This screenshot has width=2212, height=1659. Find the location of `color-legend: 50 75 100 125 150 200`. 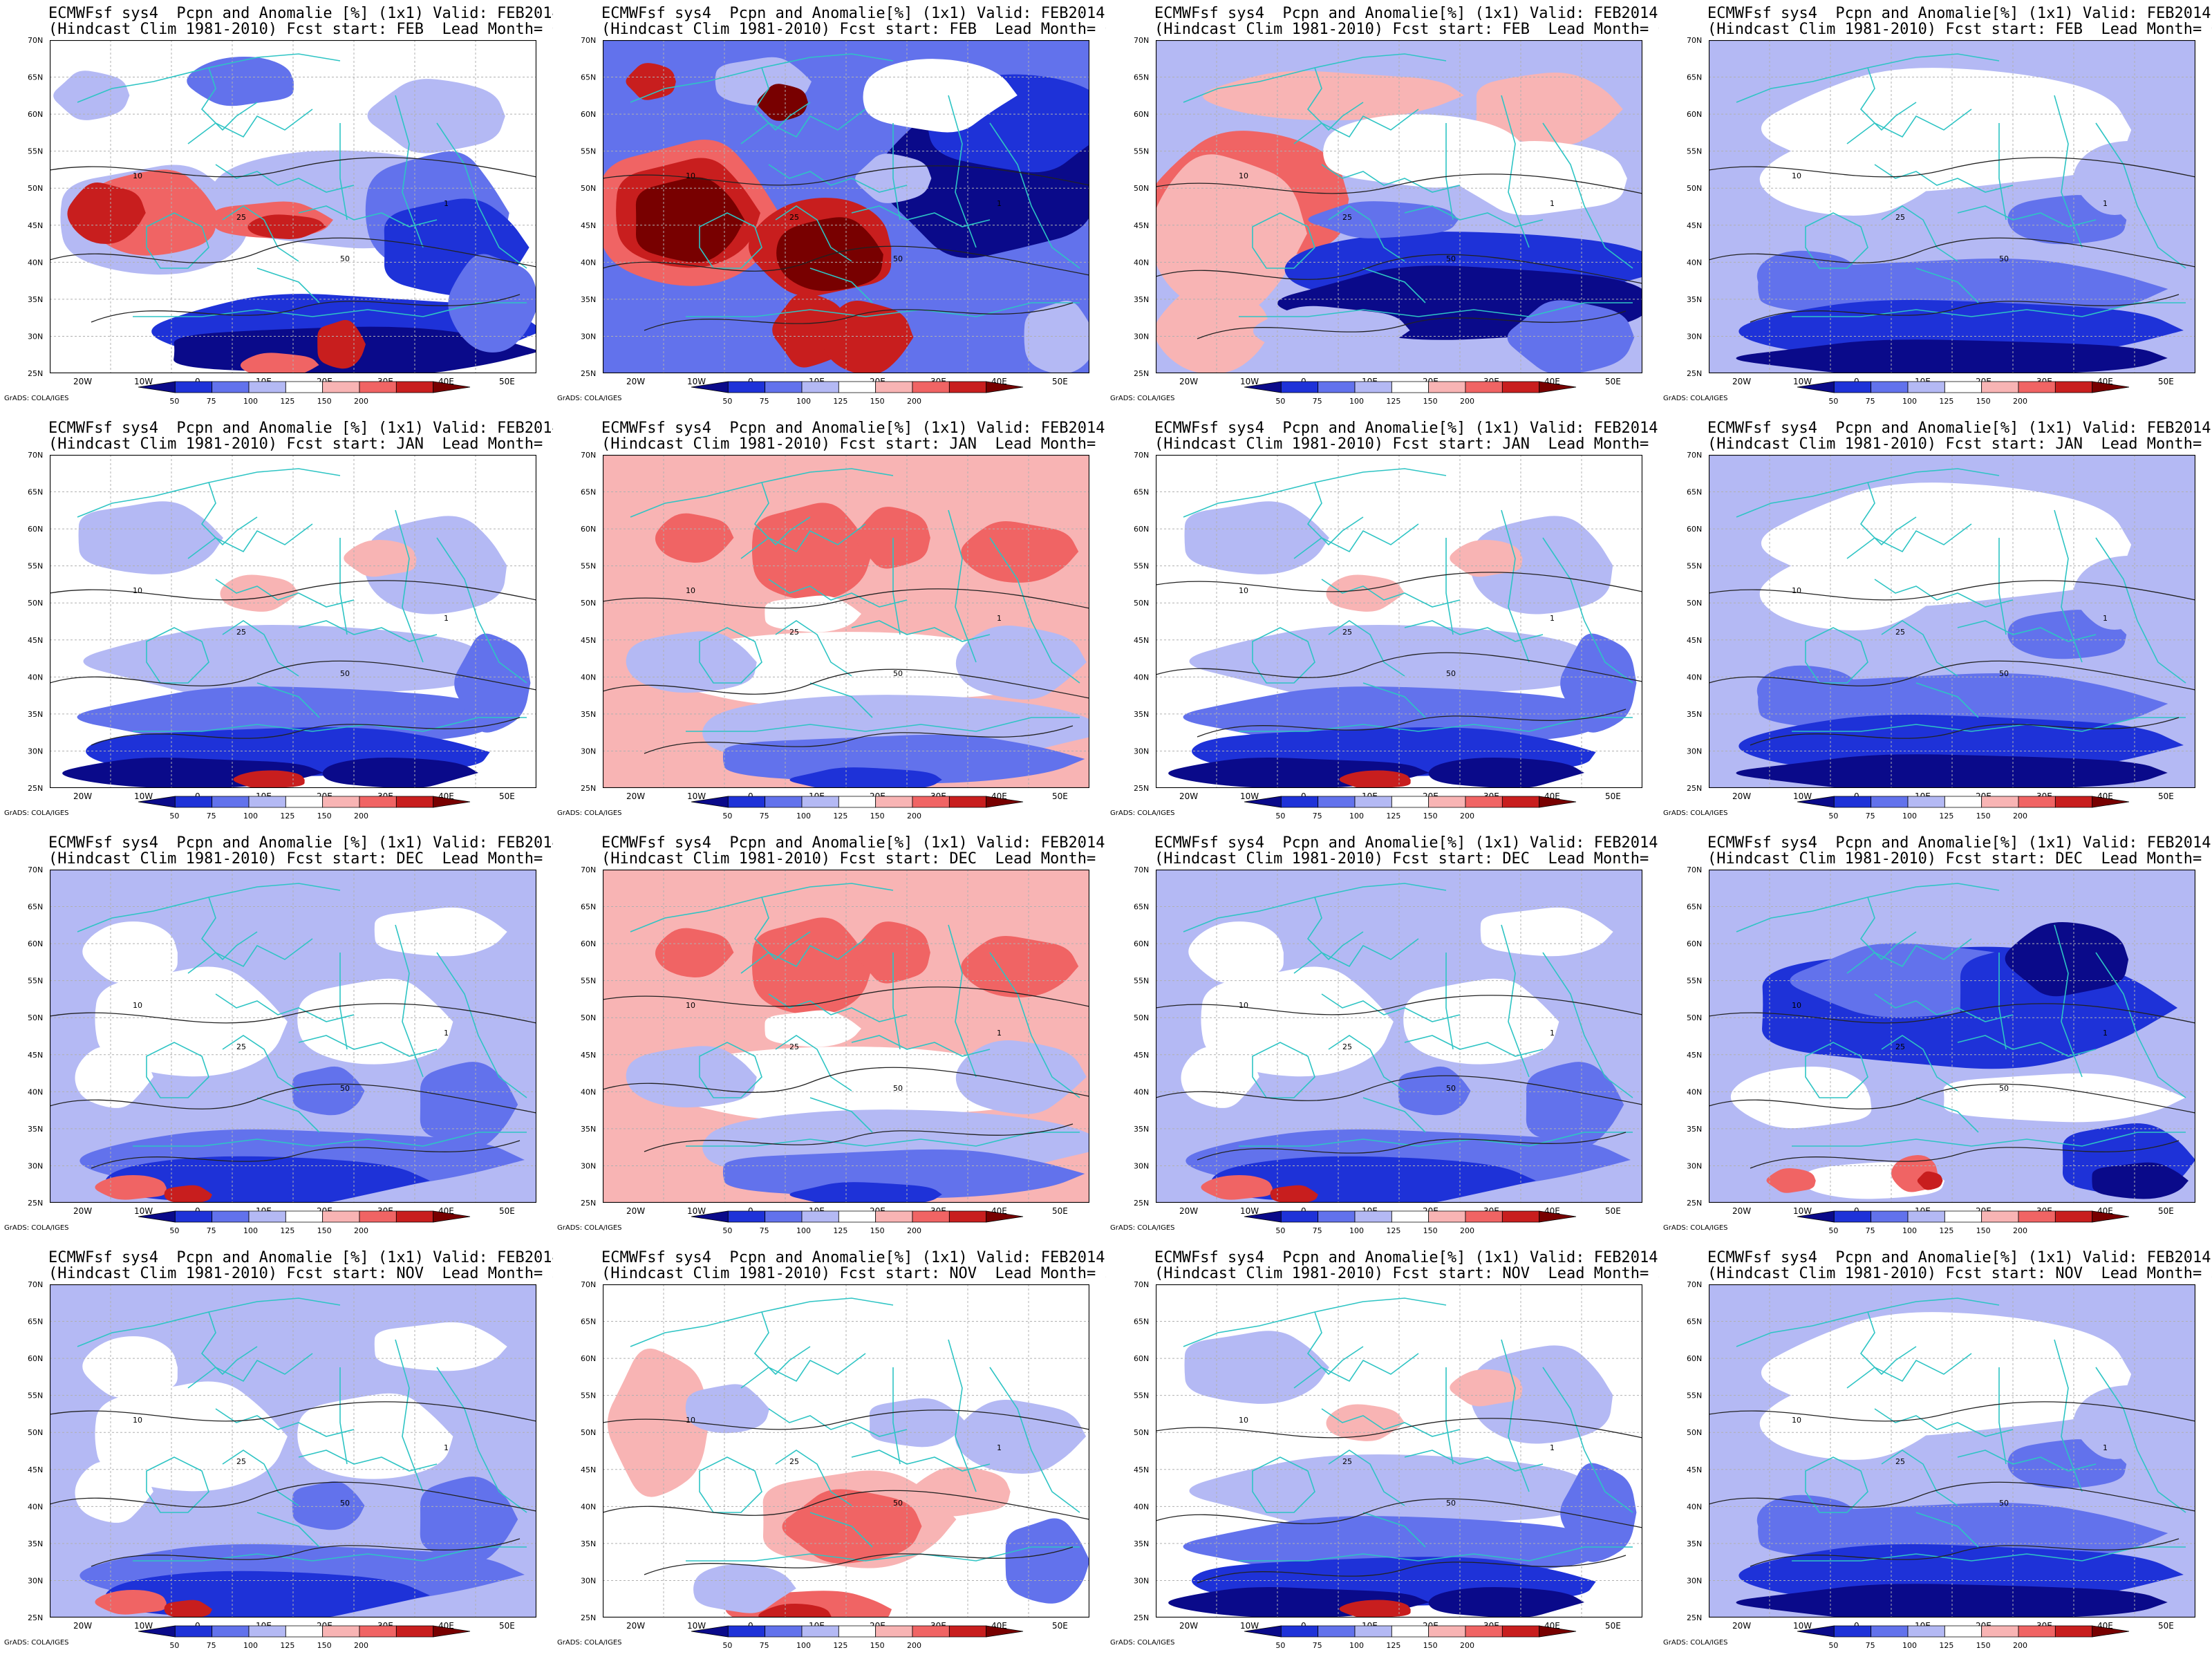

color-legend: 50 75 100 125 150 200 is located at coordinates (857, 808).